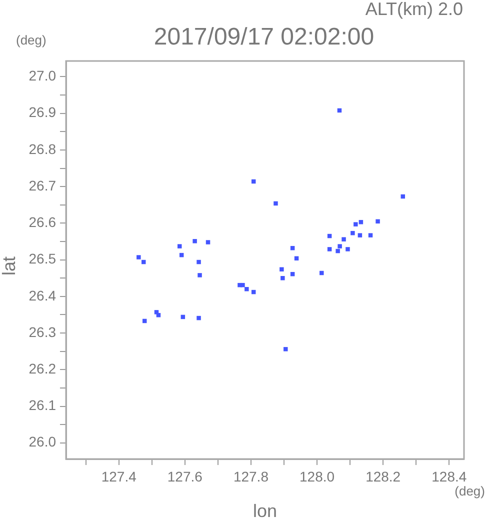 The width and height of the screenshot is (491, 521). Describe the element at coordinates (42, 112) in the screenshot. I see `y-tick-label: 26.9` at that location.